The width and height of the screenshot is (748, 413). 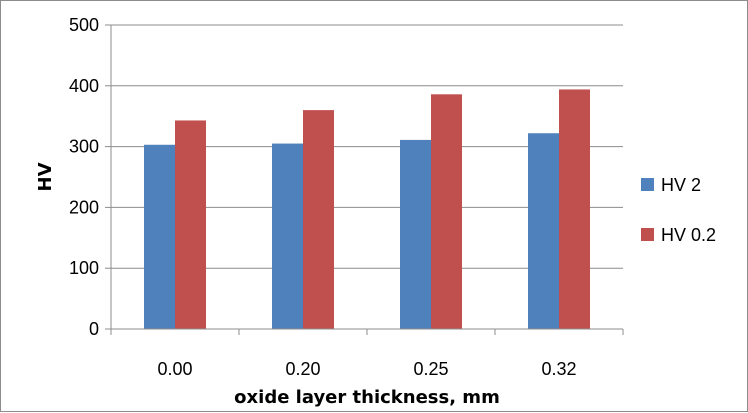 I want to click on y-tick-label: 300, so click(x=84, y=147).